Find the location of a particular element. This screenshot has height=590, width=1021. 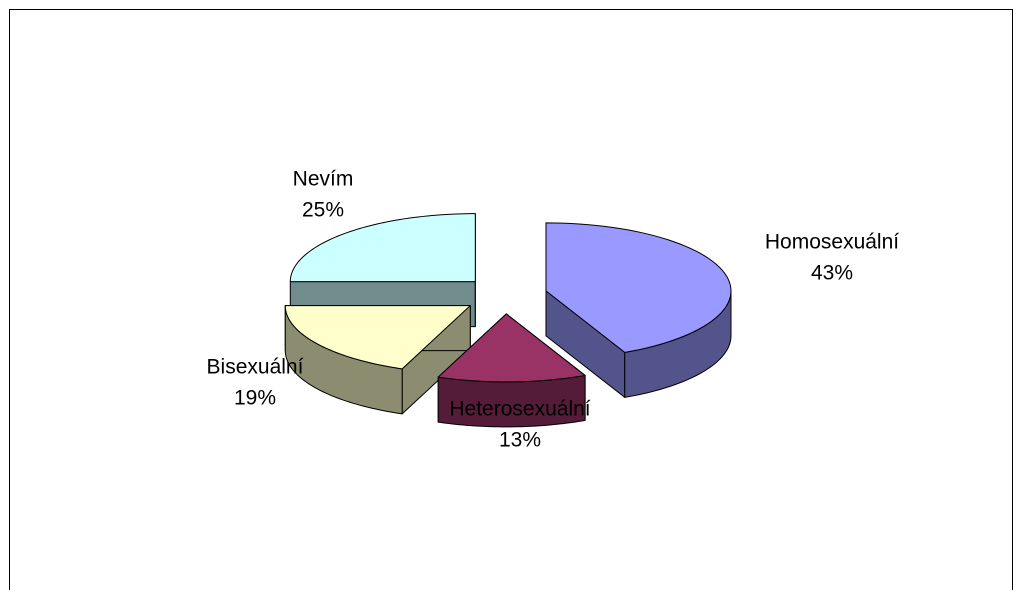

data-label-name: Heterosexuální is located at coordinates (519, 409).